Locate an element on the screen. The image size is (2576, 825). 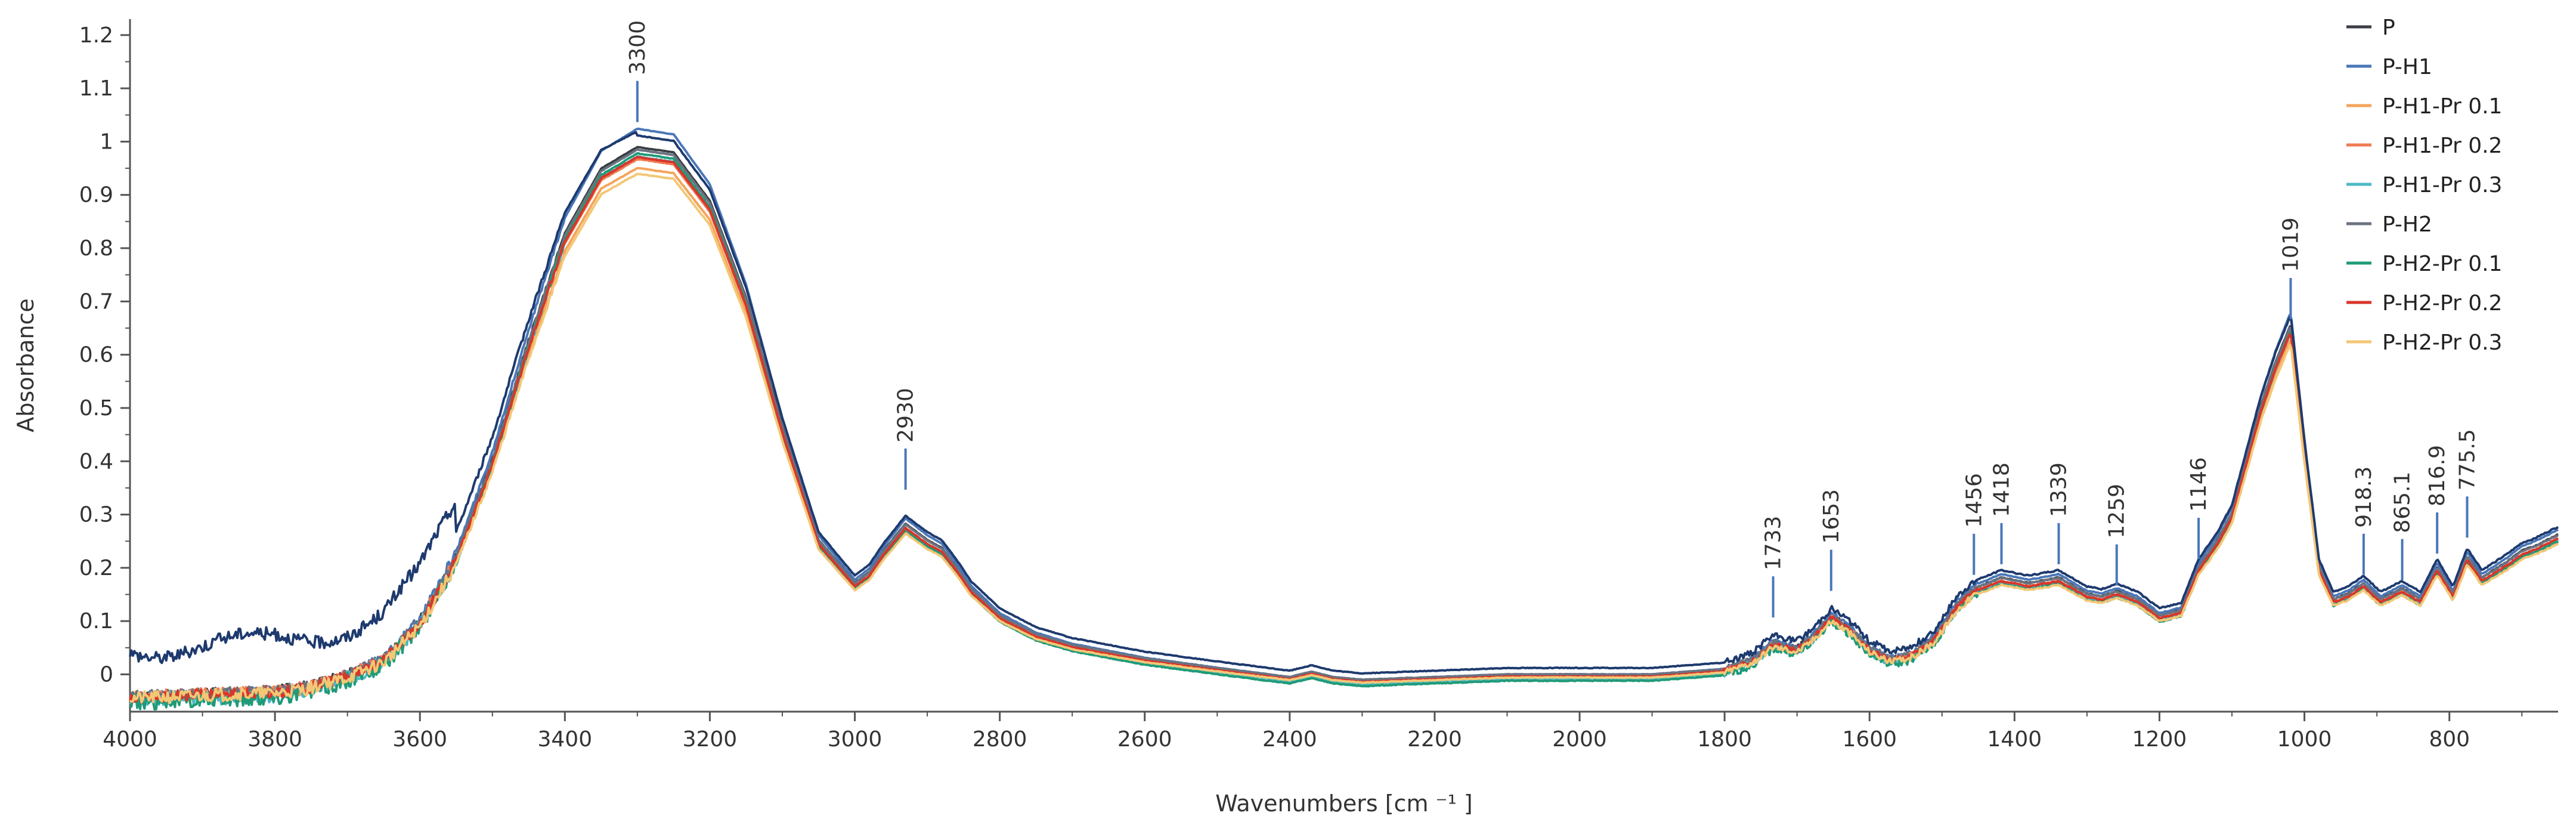
peak-label: 1418 is located at coordinates (2002, 489).